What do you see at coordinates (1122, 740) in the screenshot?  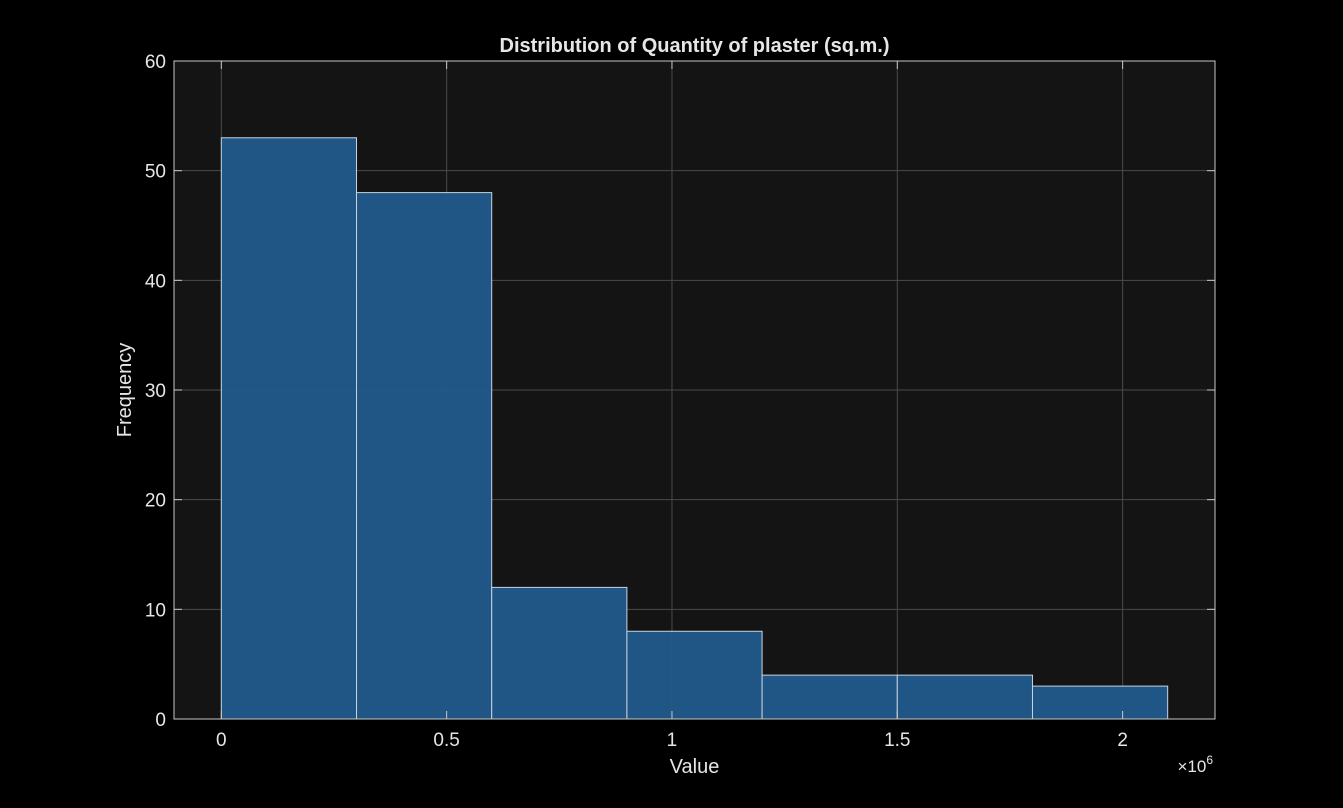 I see `x-tick-label: 2` at bounding box center [1122, 740].